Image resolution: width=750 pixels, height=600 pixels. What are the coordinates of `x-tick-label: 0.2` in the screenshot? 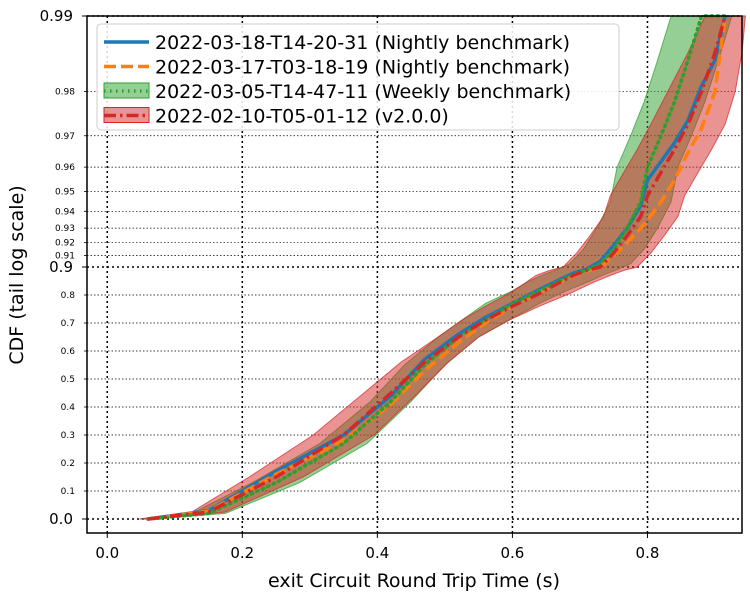 It's located at (242, 553).